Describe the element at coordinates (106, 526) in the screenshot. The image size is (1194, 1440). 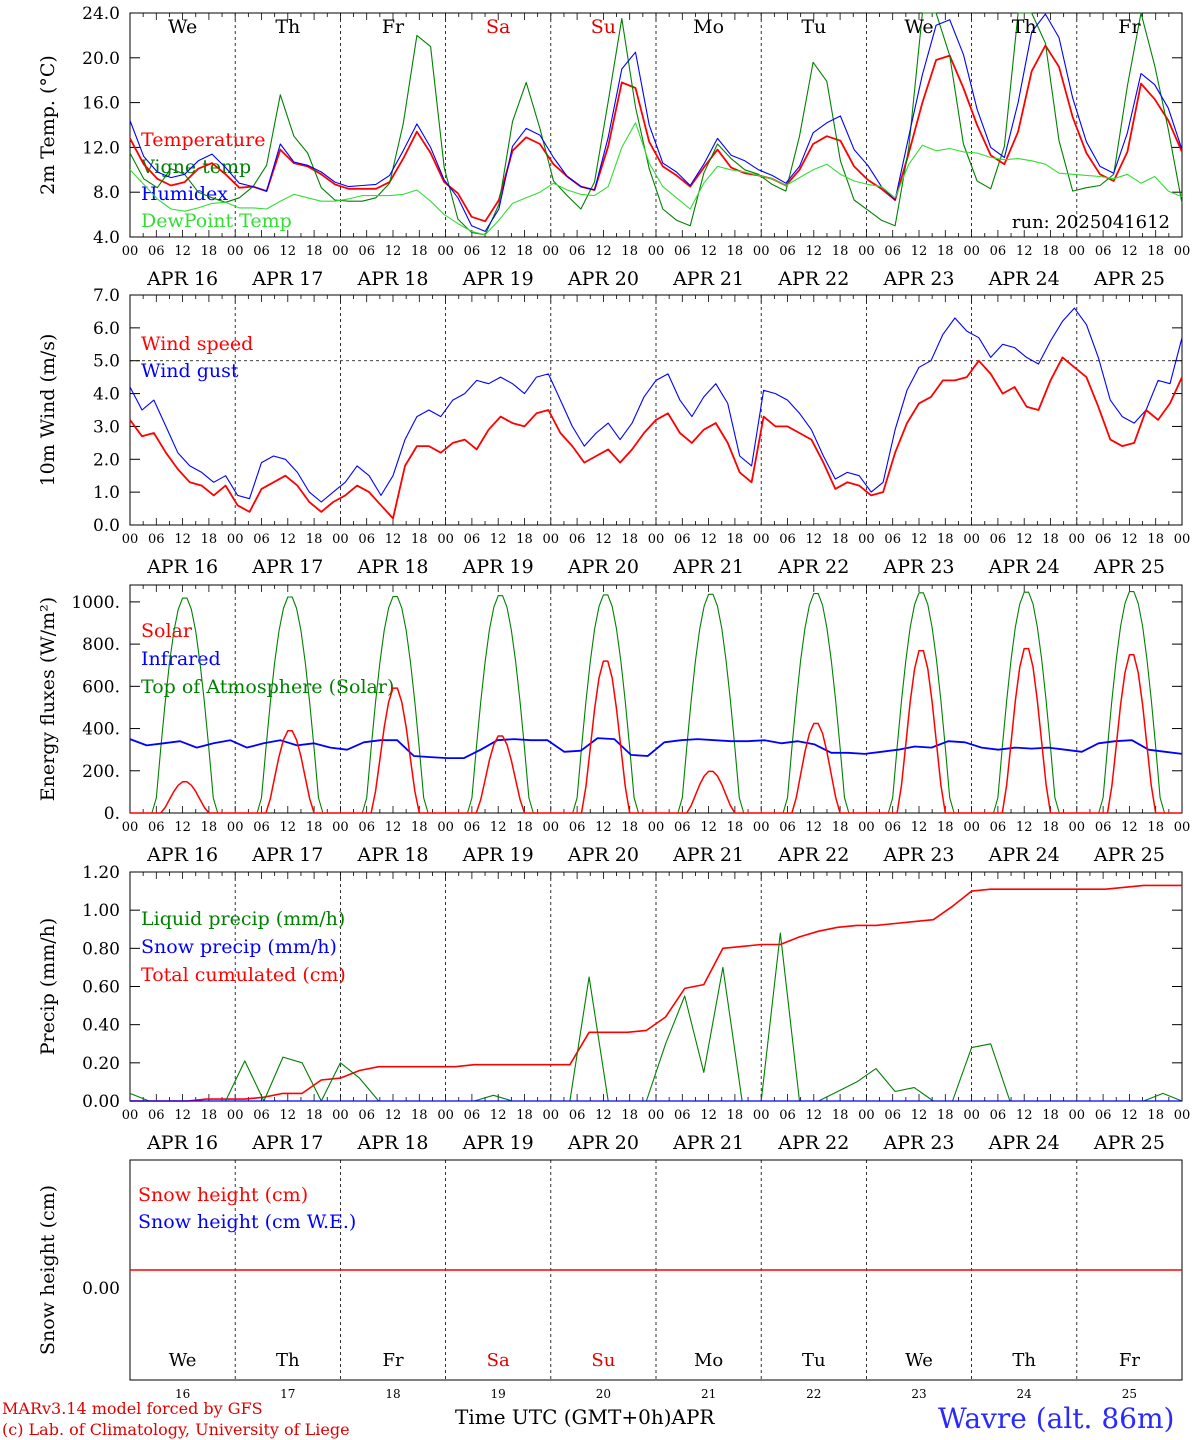
I see `y-tick-label: 0.0` at that location.